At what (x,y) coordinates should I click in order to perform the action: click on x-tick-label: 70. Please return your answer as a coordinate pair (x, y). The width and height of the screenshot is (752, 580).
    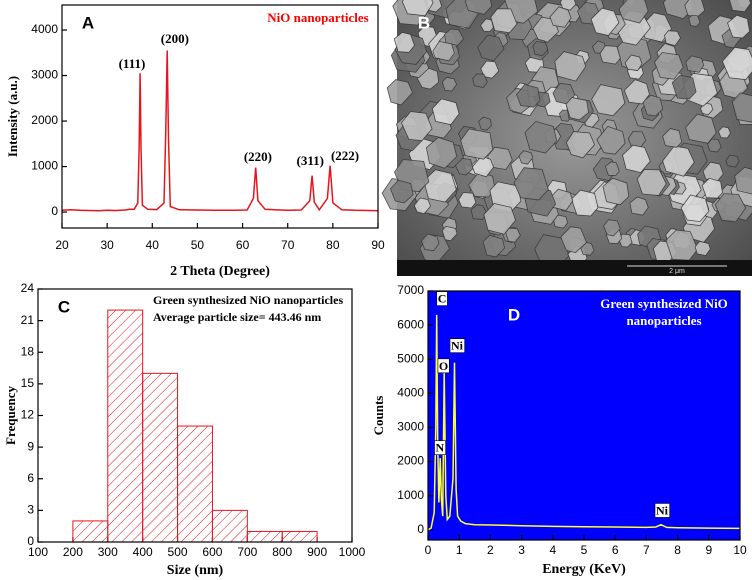
    Looking at the image, I should click on (288, 245).